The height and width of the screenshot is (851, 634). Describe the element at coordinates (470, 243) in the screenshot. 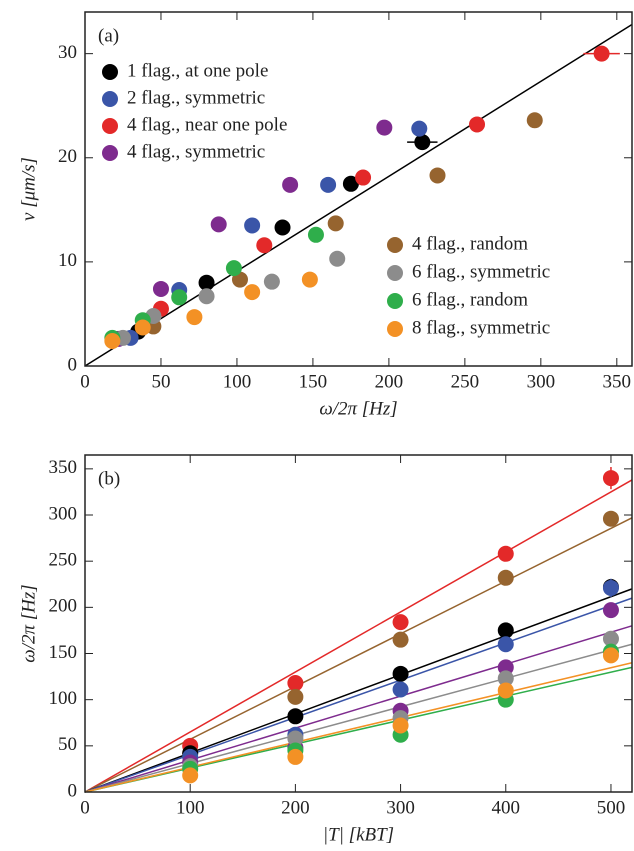

I see `legend-label: 4 flag., random` at that location.